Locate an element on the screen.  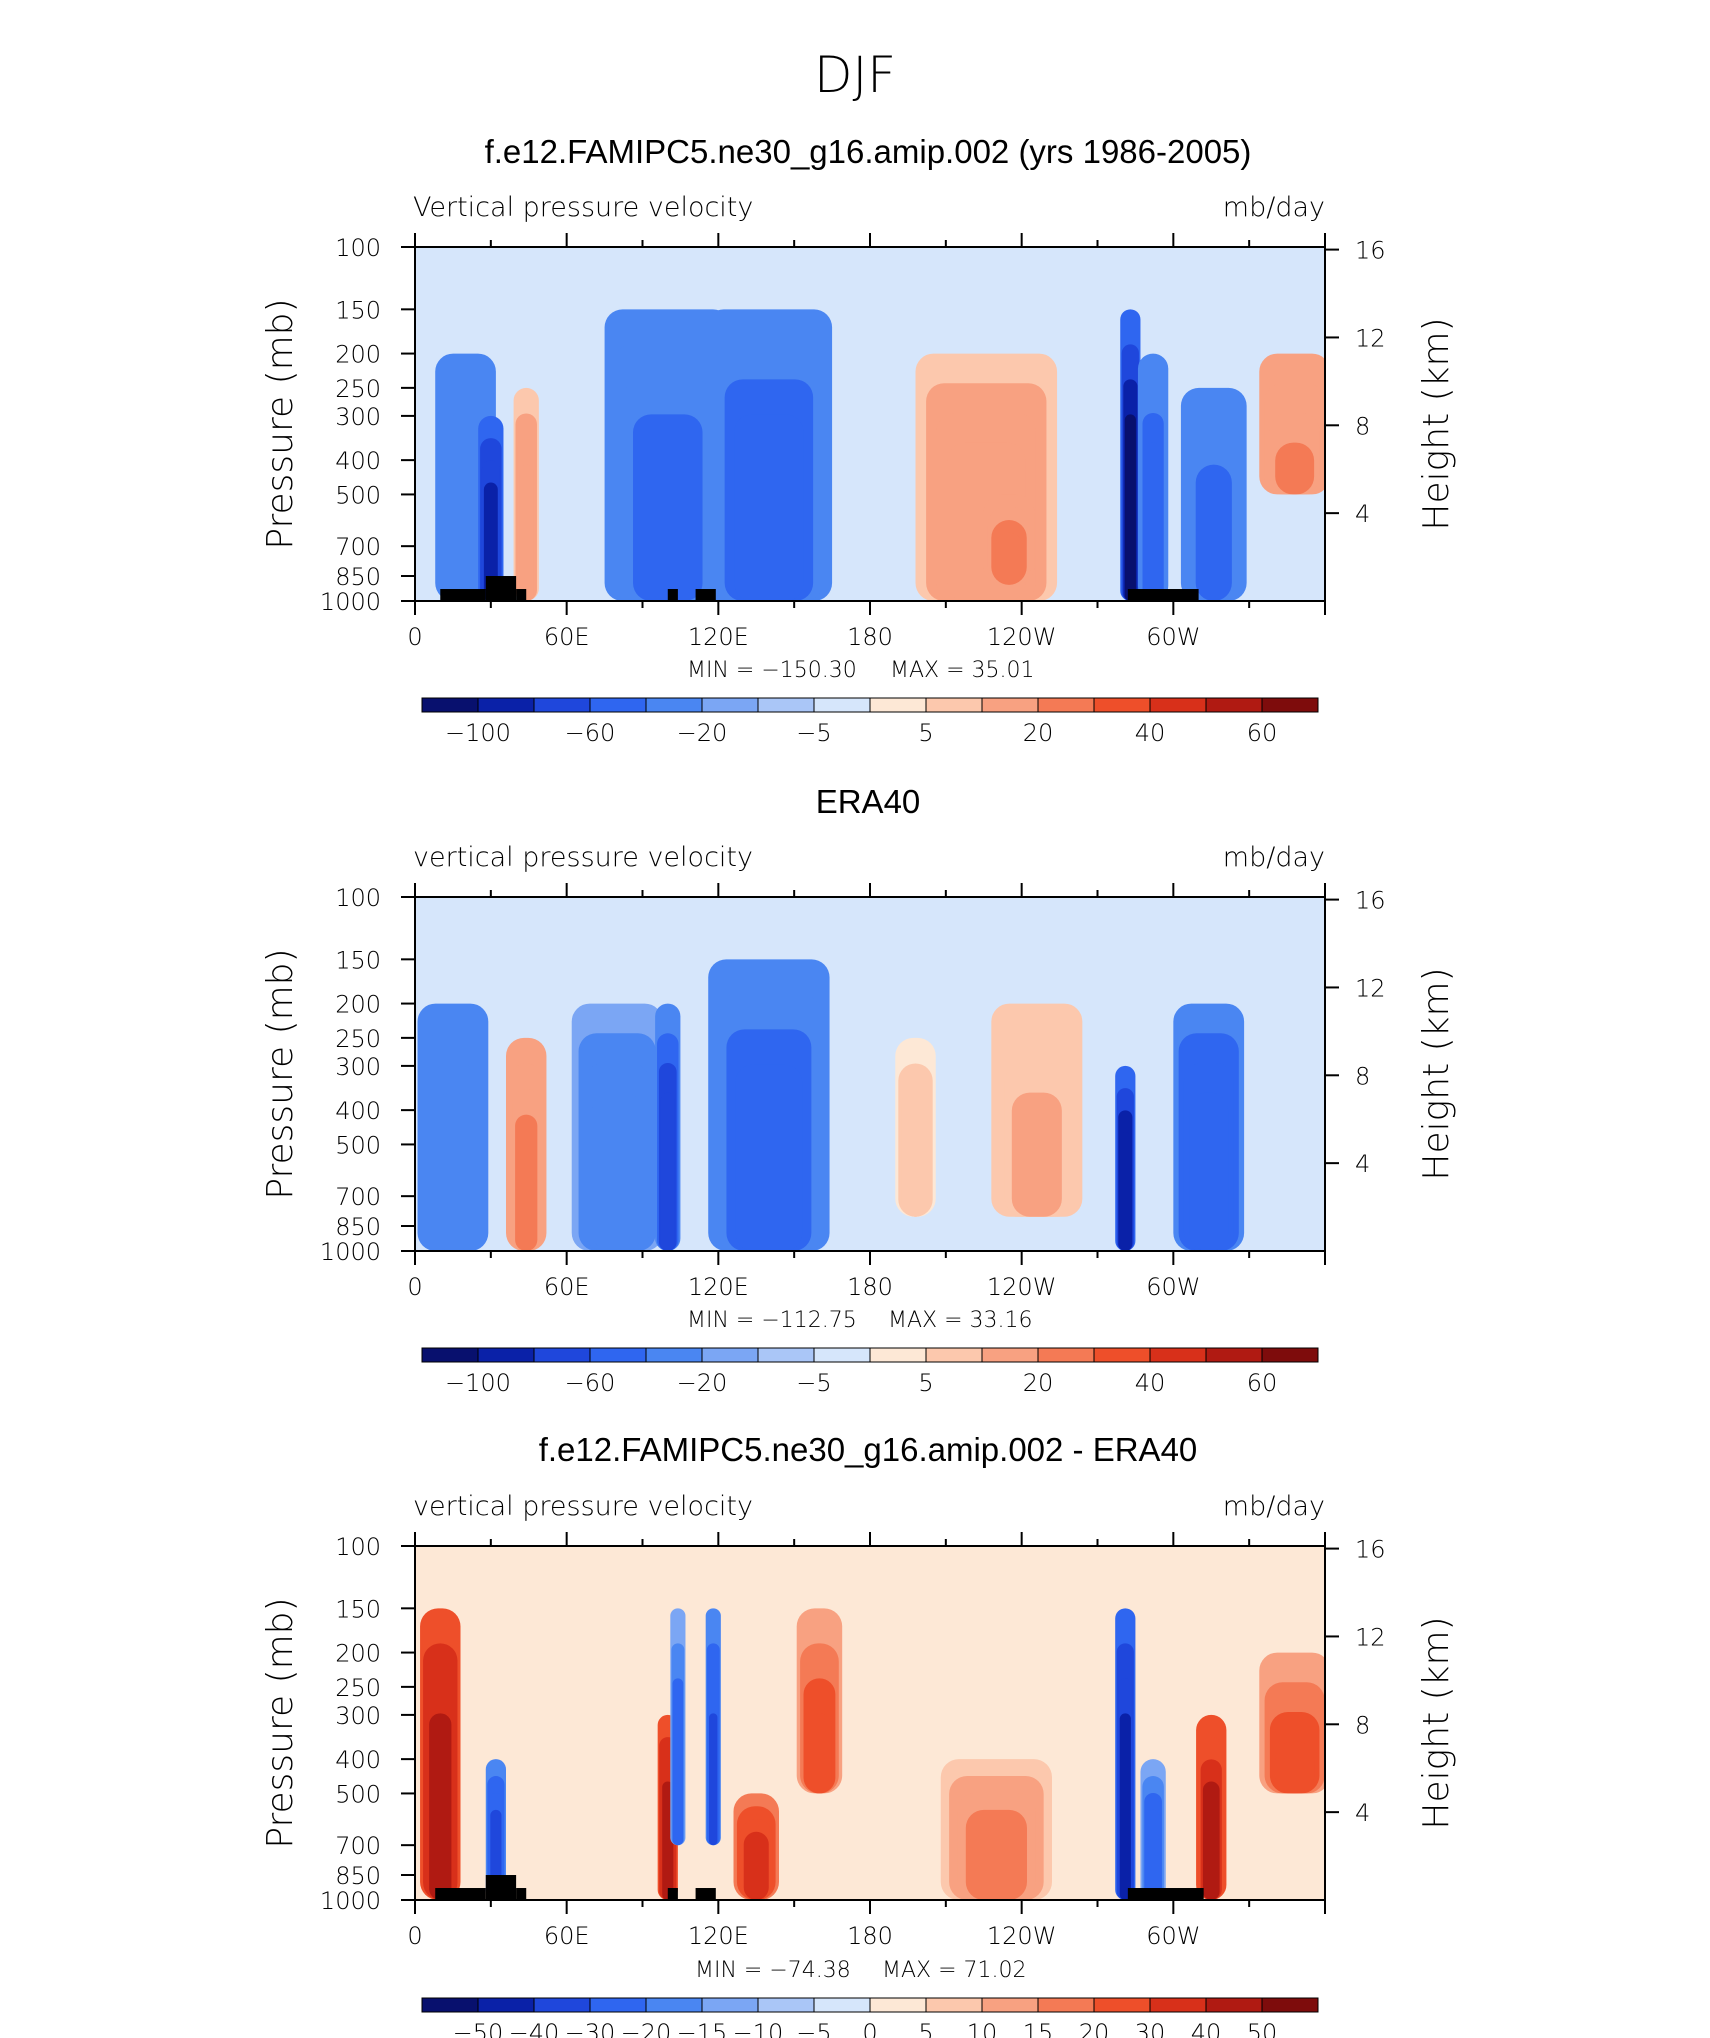
panel-3-max: MAX = 71.02 is located at coordinates (954, 1970).